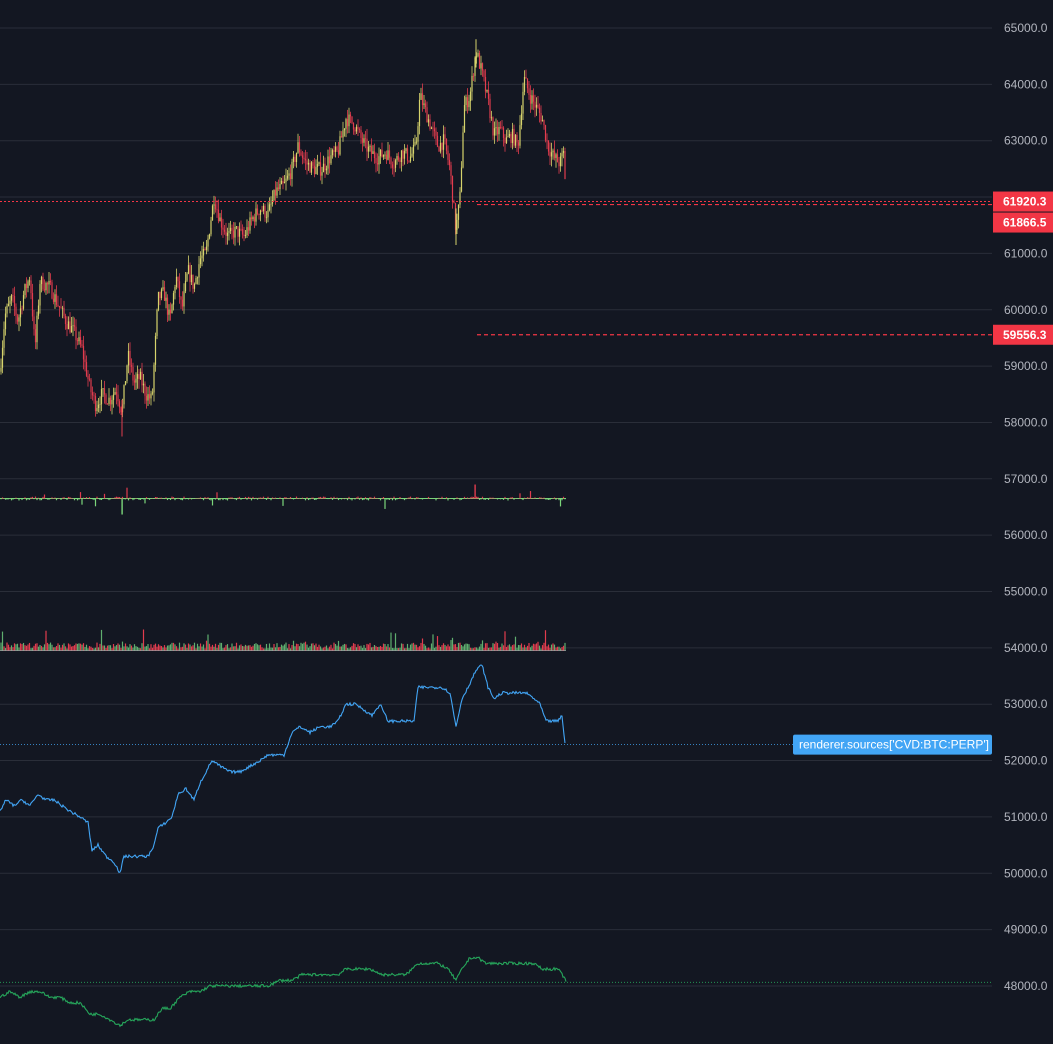 The image size is (1053, 1044). What do you see at coordinates (1026, 366) in the screenshot?
I see `price-tick-label: 59000.0` at bounding box center [1026, 366].